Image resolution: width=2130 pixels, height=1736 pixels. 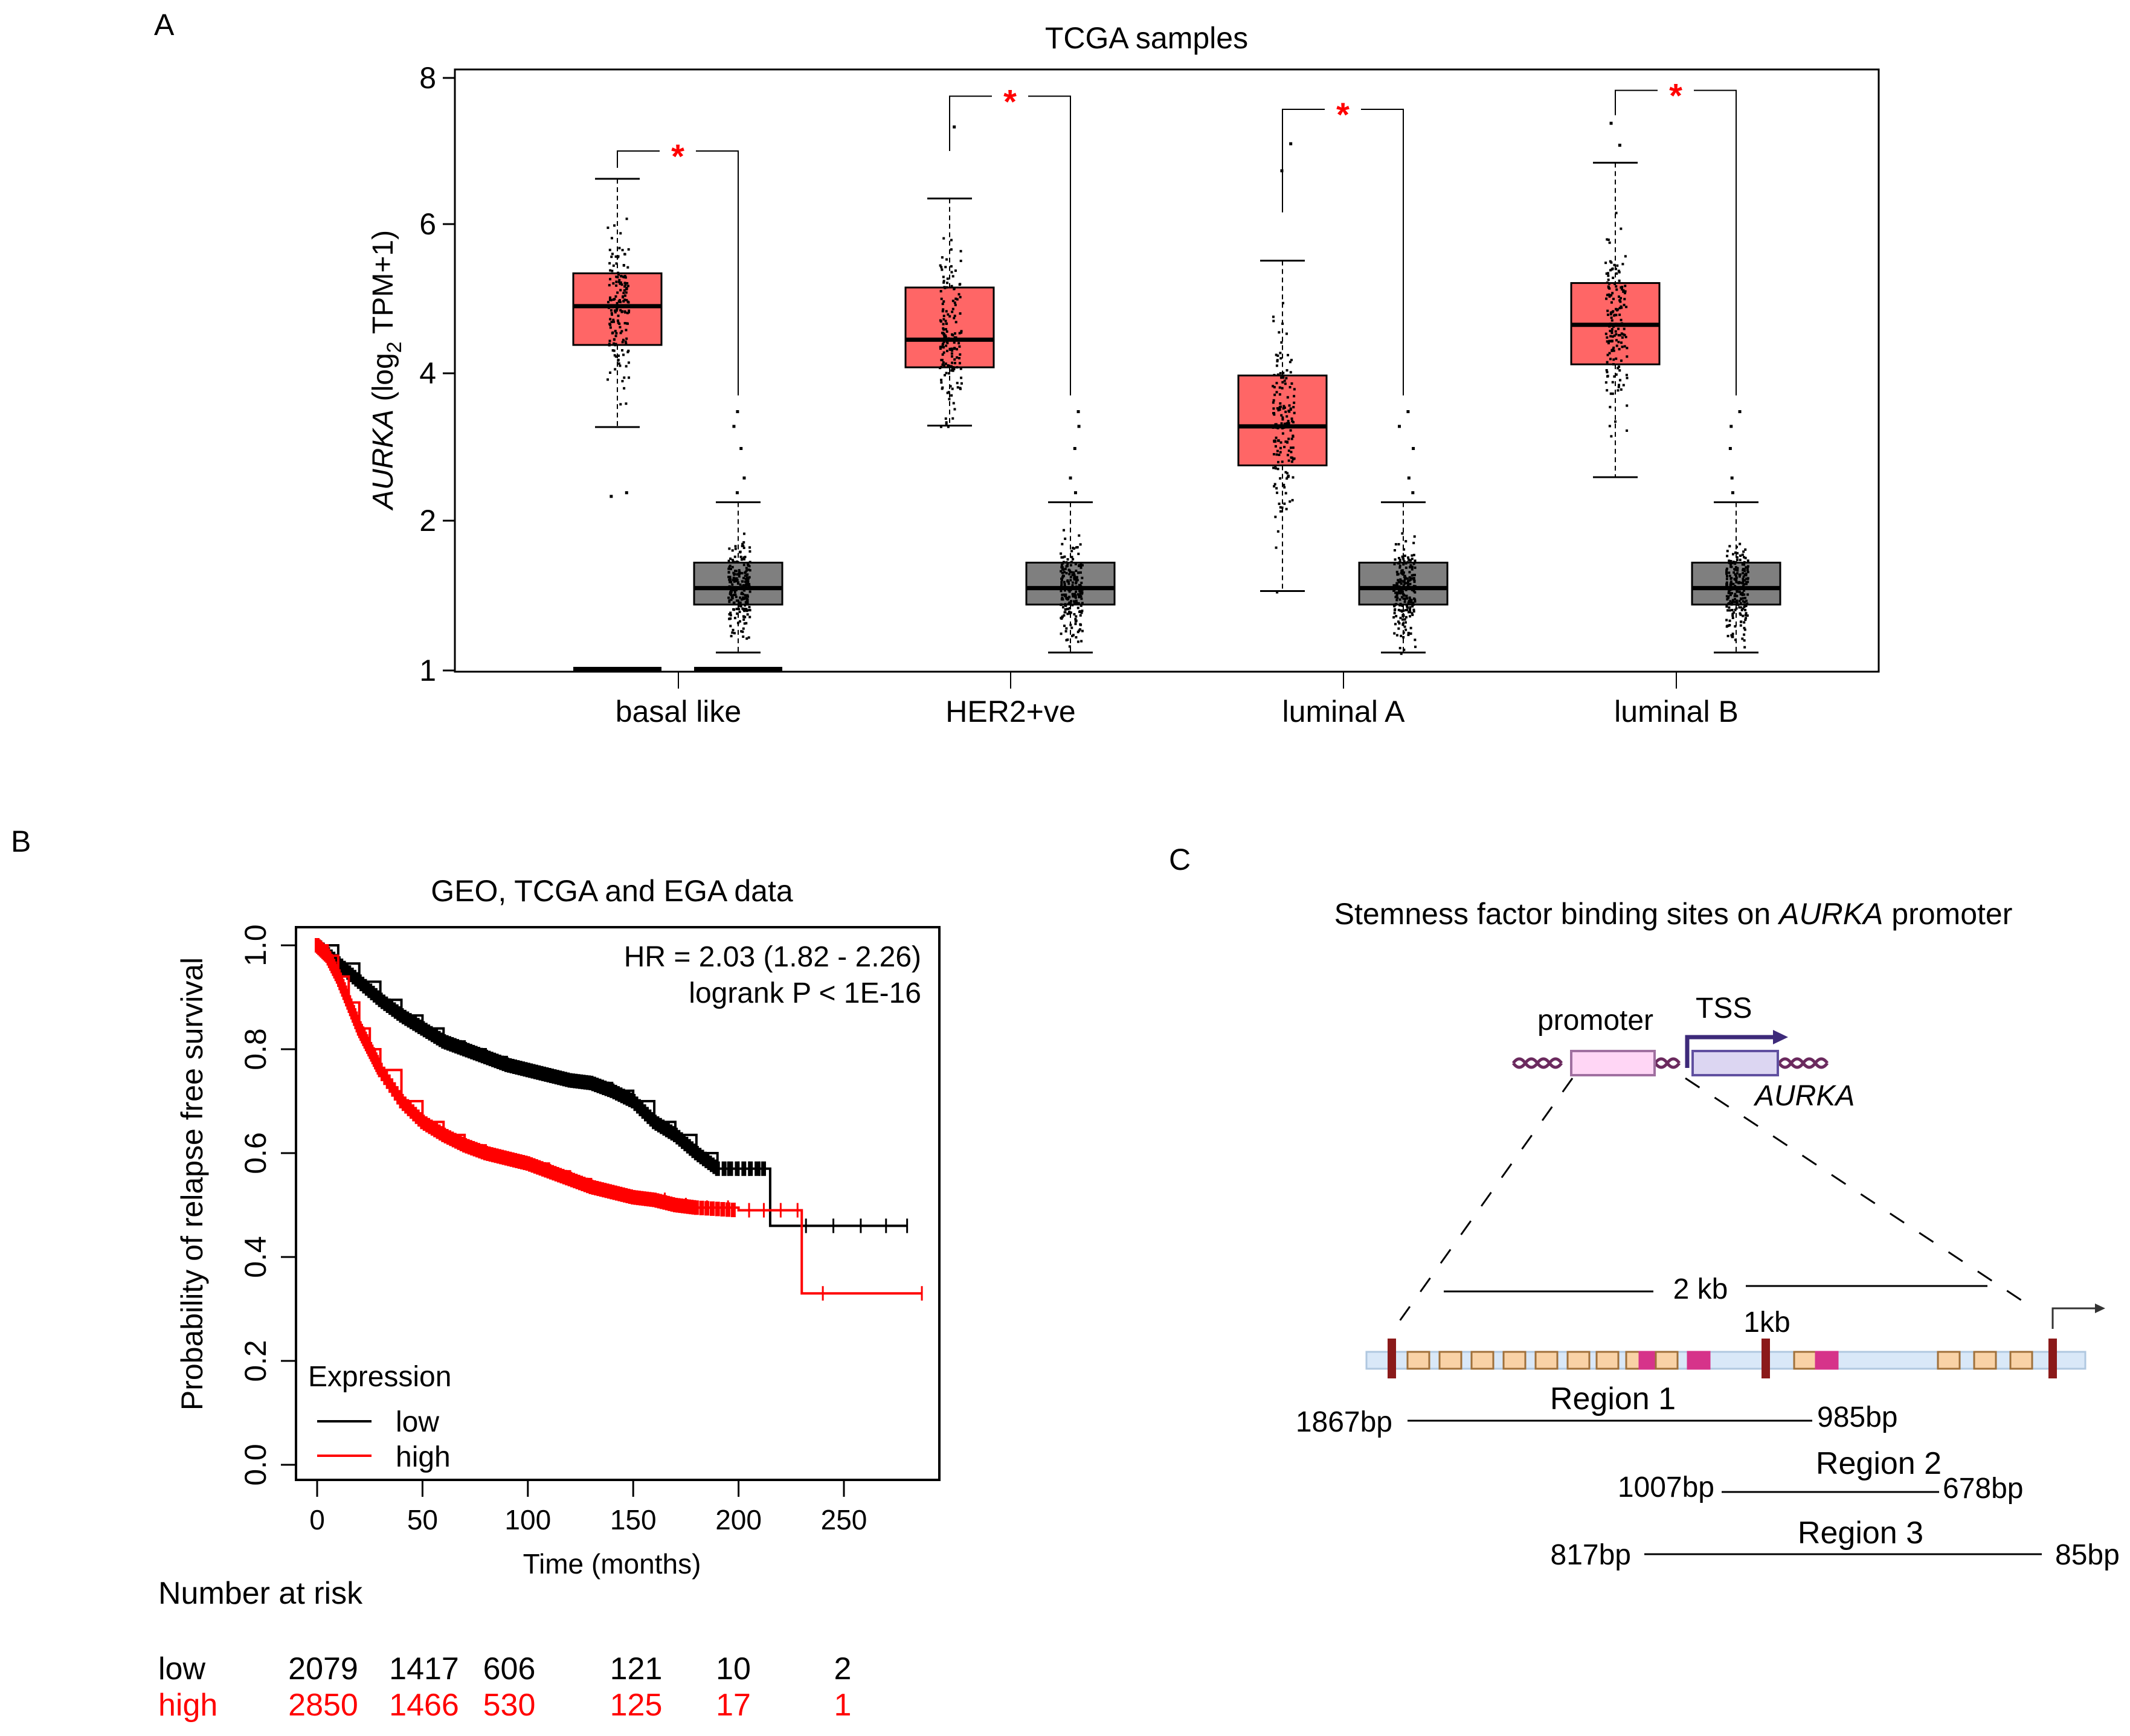 What do you see at coordinates (1615, 299) in the screenshot?
I see `box-tumor` at bounding box center [1615, 299].